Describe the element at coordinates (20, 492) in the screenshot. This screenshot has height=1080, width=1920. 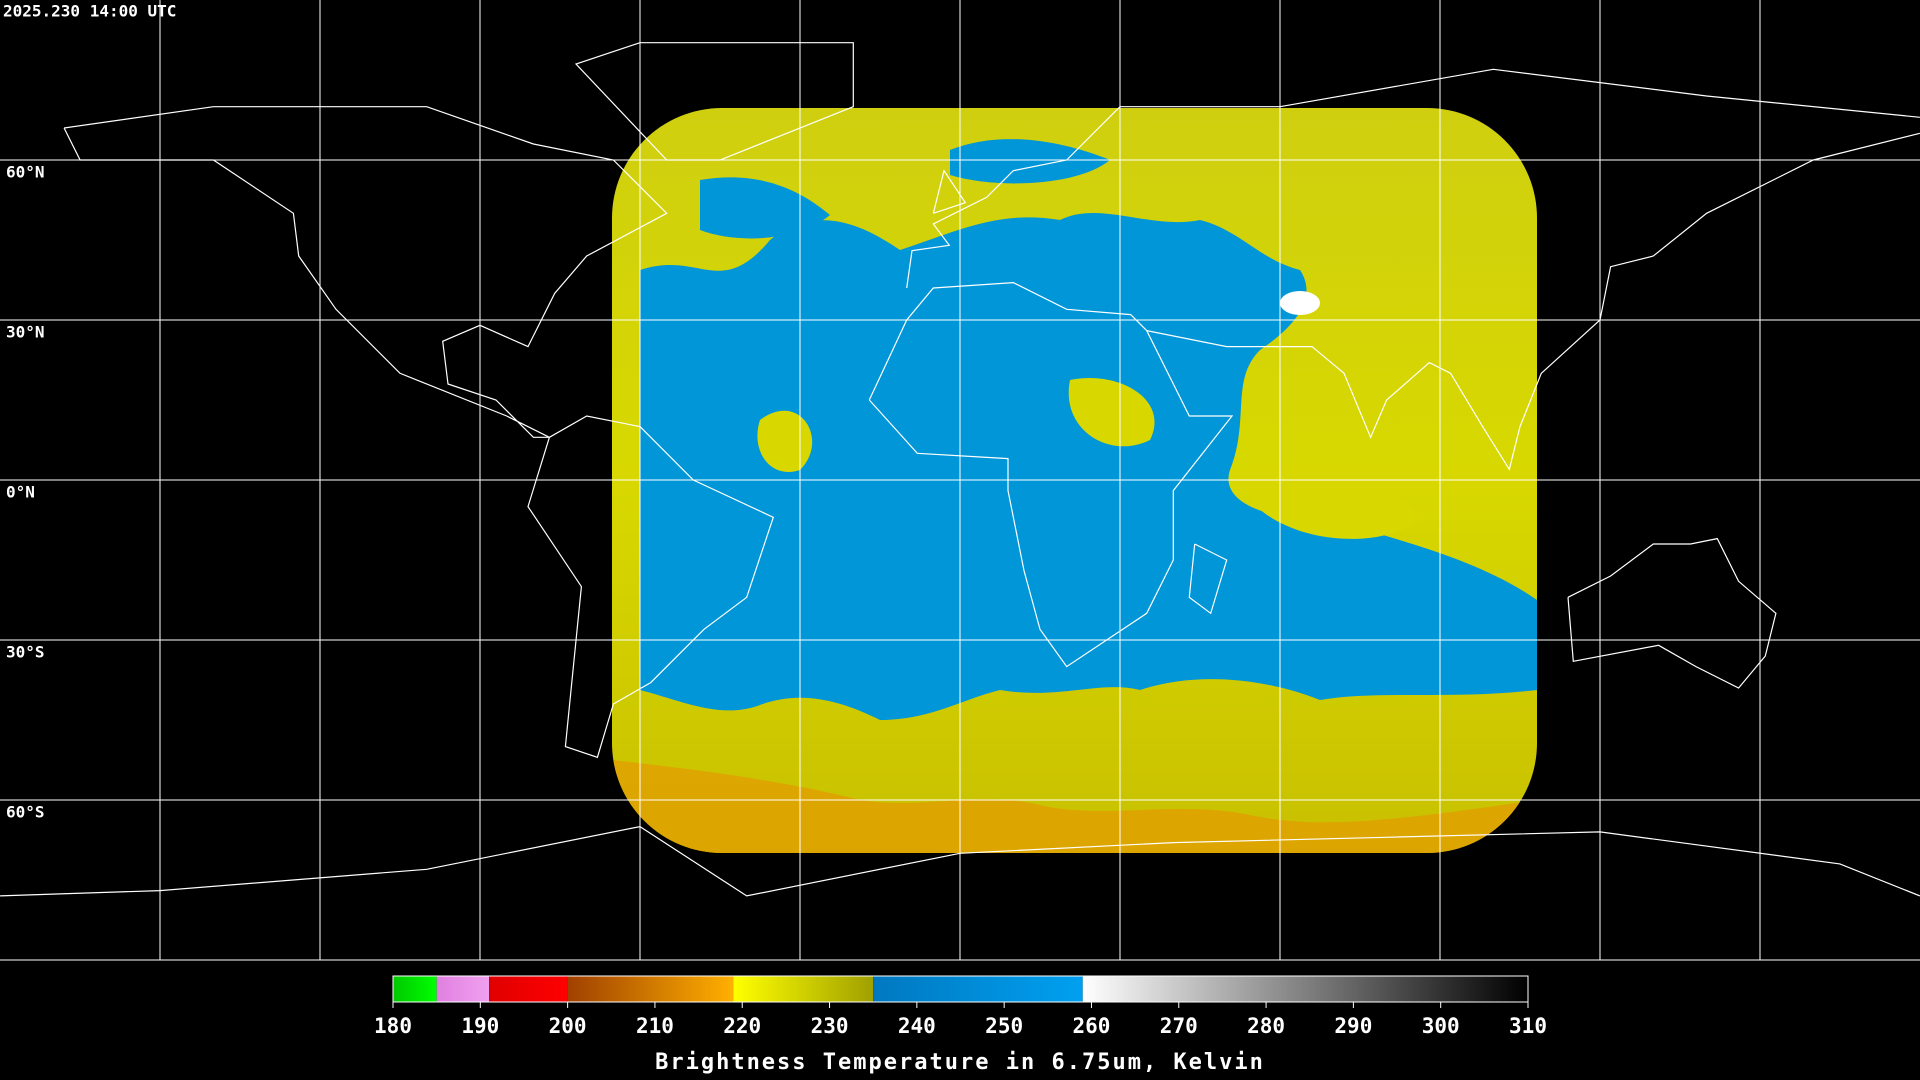
I see `latitude-label: 0°N` at that location.